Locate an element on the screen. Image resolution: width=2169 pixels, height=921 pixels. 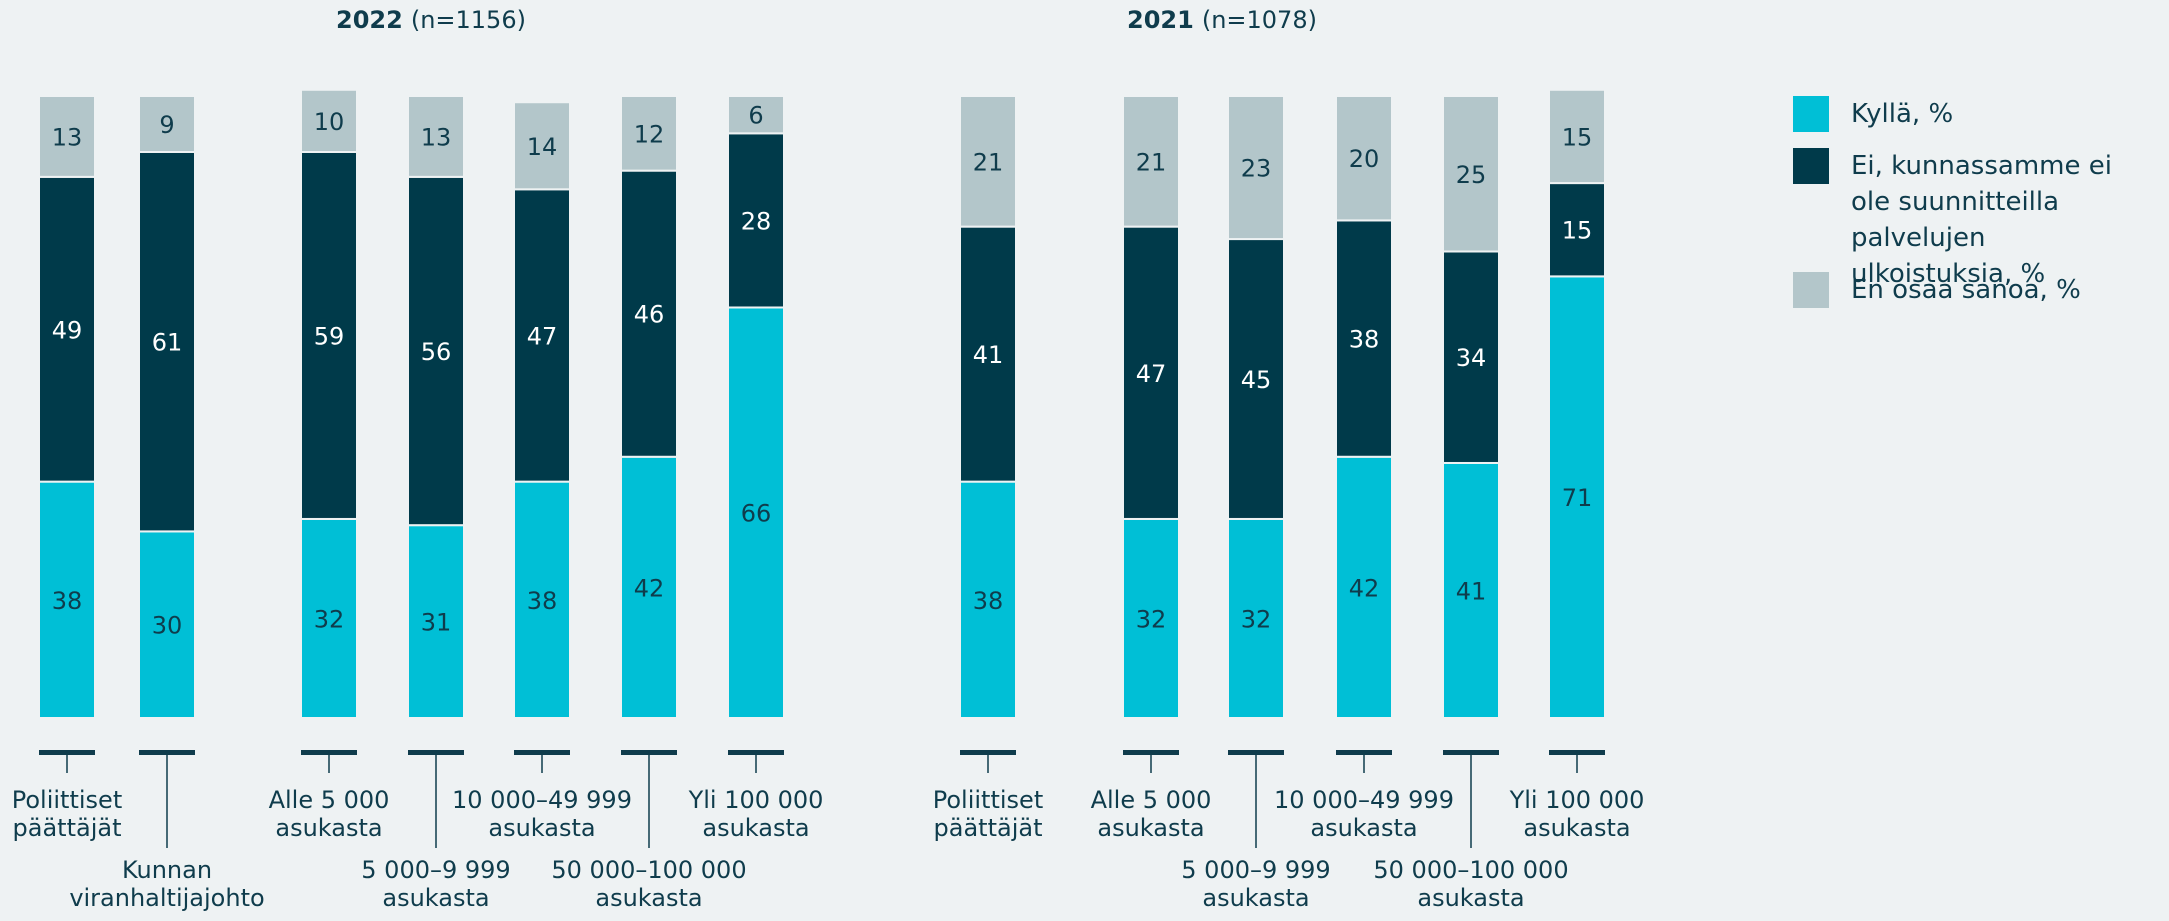
value-label: 31 is located at coordinates (436, 623).